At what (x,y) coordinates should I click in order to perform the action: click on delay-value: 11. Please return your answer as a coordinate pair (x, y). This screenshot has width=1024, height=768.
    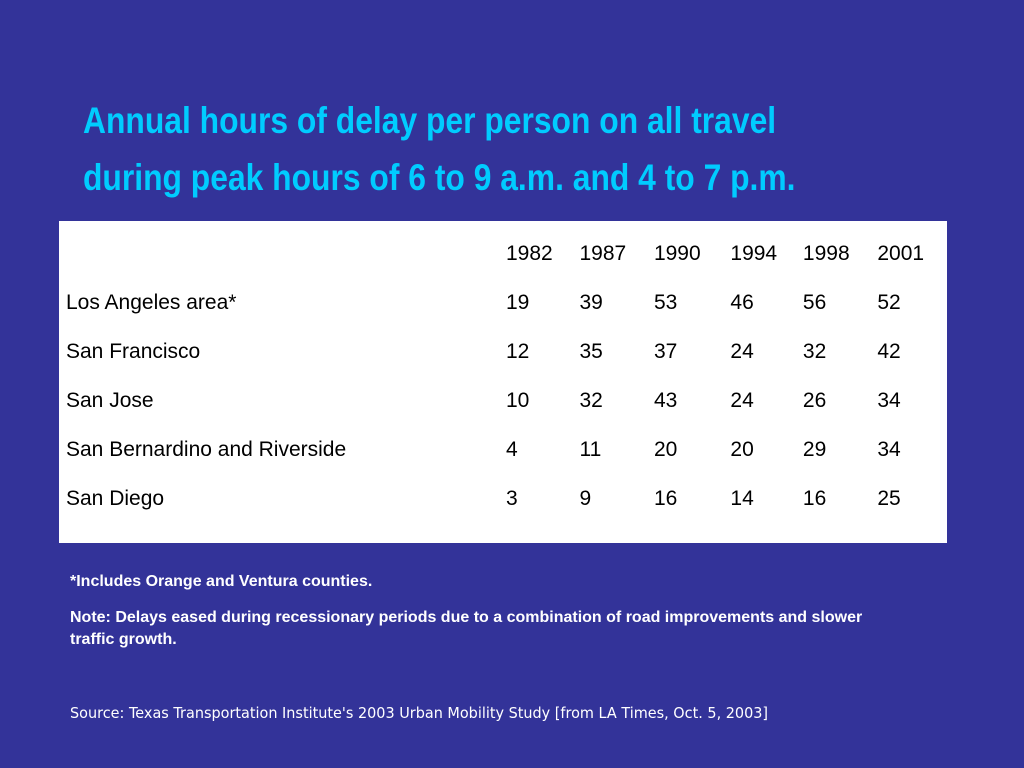
    Looking at the image, I should click on (590, 449).